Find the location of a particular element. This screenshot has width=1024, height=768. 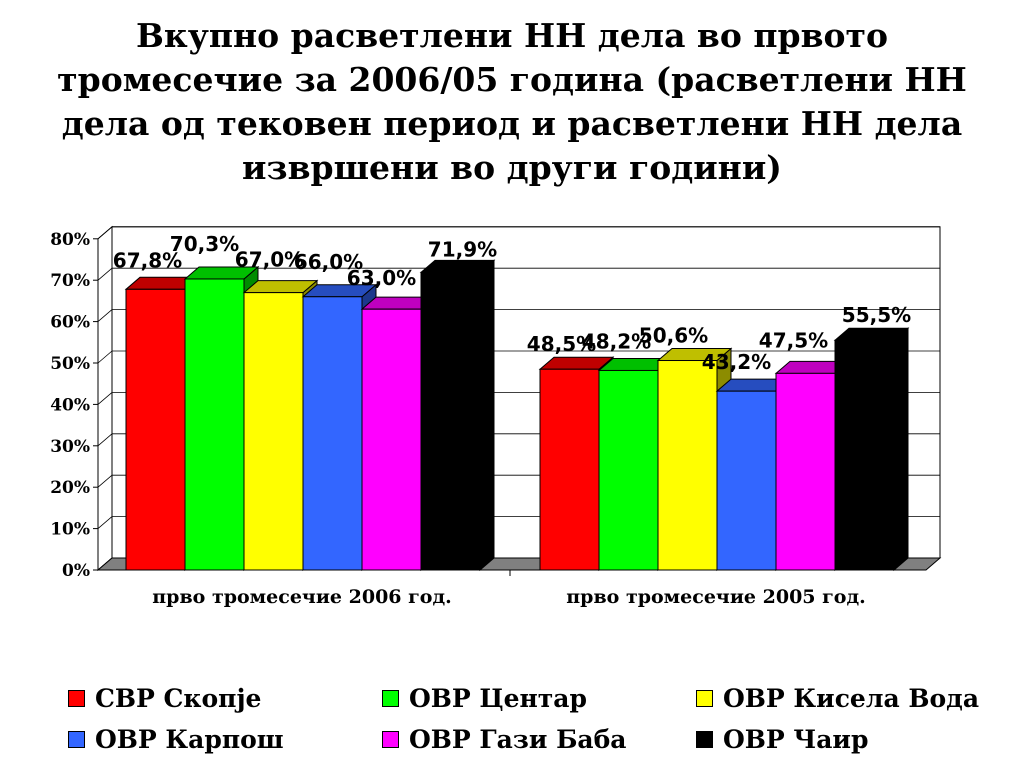

legend-item-ovr-centar: ОВР Центар is located at coordinates (484, 698).